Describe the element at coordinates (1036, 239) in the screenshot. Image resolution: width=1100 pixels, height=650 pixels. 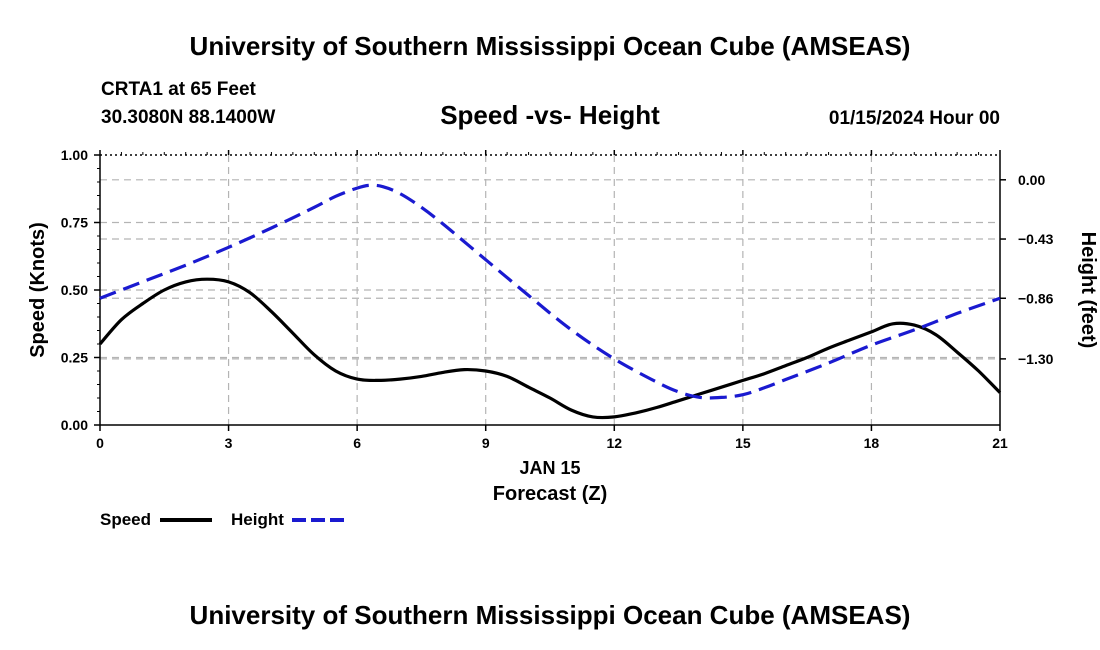
I see `y2-tick-label: −0.43` at that location.